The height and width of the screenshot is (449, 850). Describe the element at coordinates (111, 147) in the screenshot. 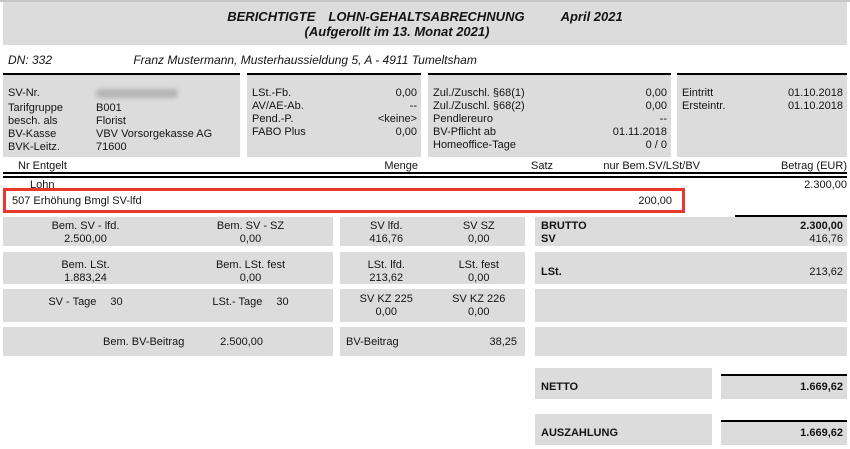

I see `info-value: 71600` at that location.